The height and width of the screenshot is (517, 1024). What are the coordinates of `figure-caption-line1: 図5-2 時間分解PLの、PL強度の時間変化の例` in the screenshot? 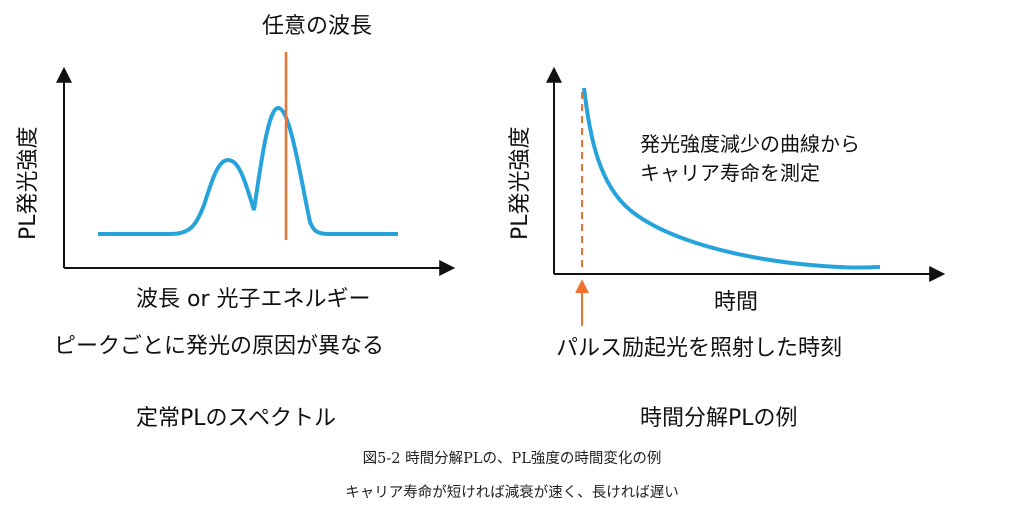 It's located at (512, 459).